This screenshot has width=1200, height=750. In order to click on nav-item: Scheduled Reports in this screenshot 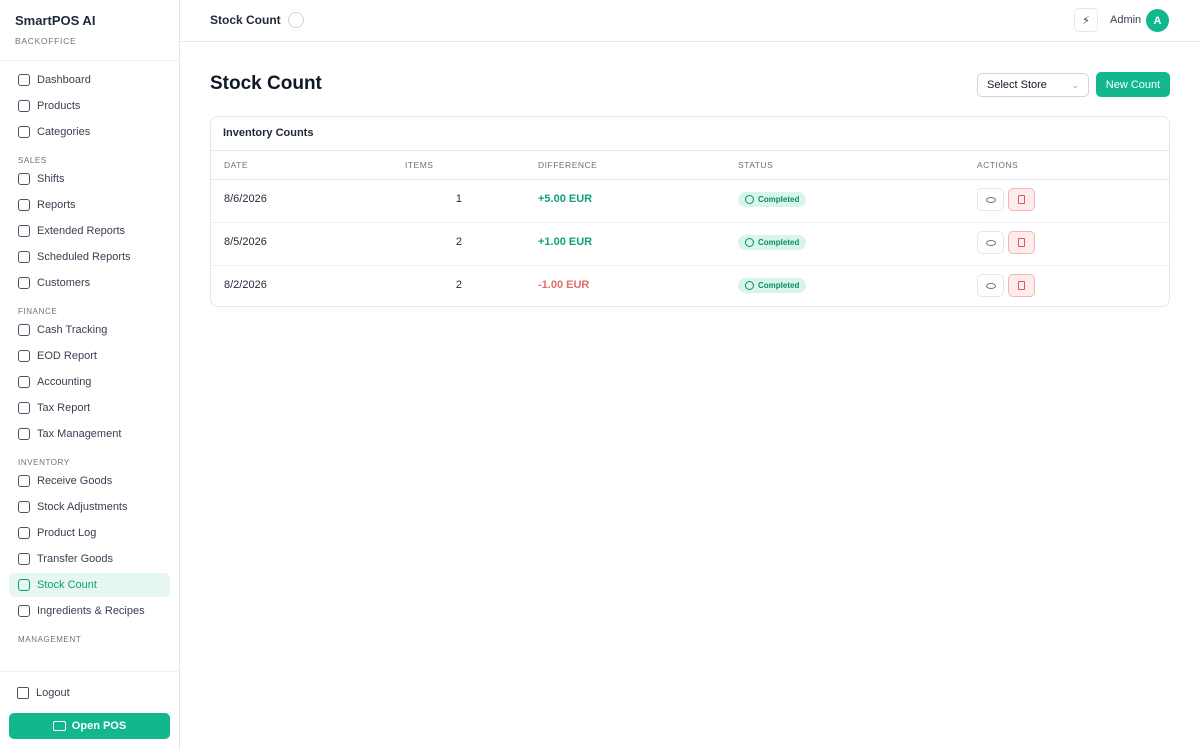, I will do `click(89, 257)`.